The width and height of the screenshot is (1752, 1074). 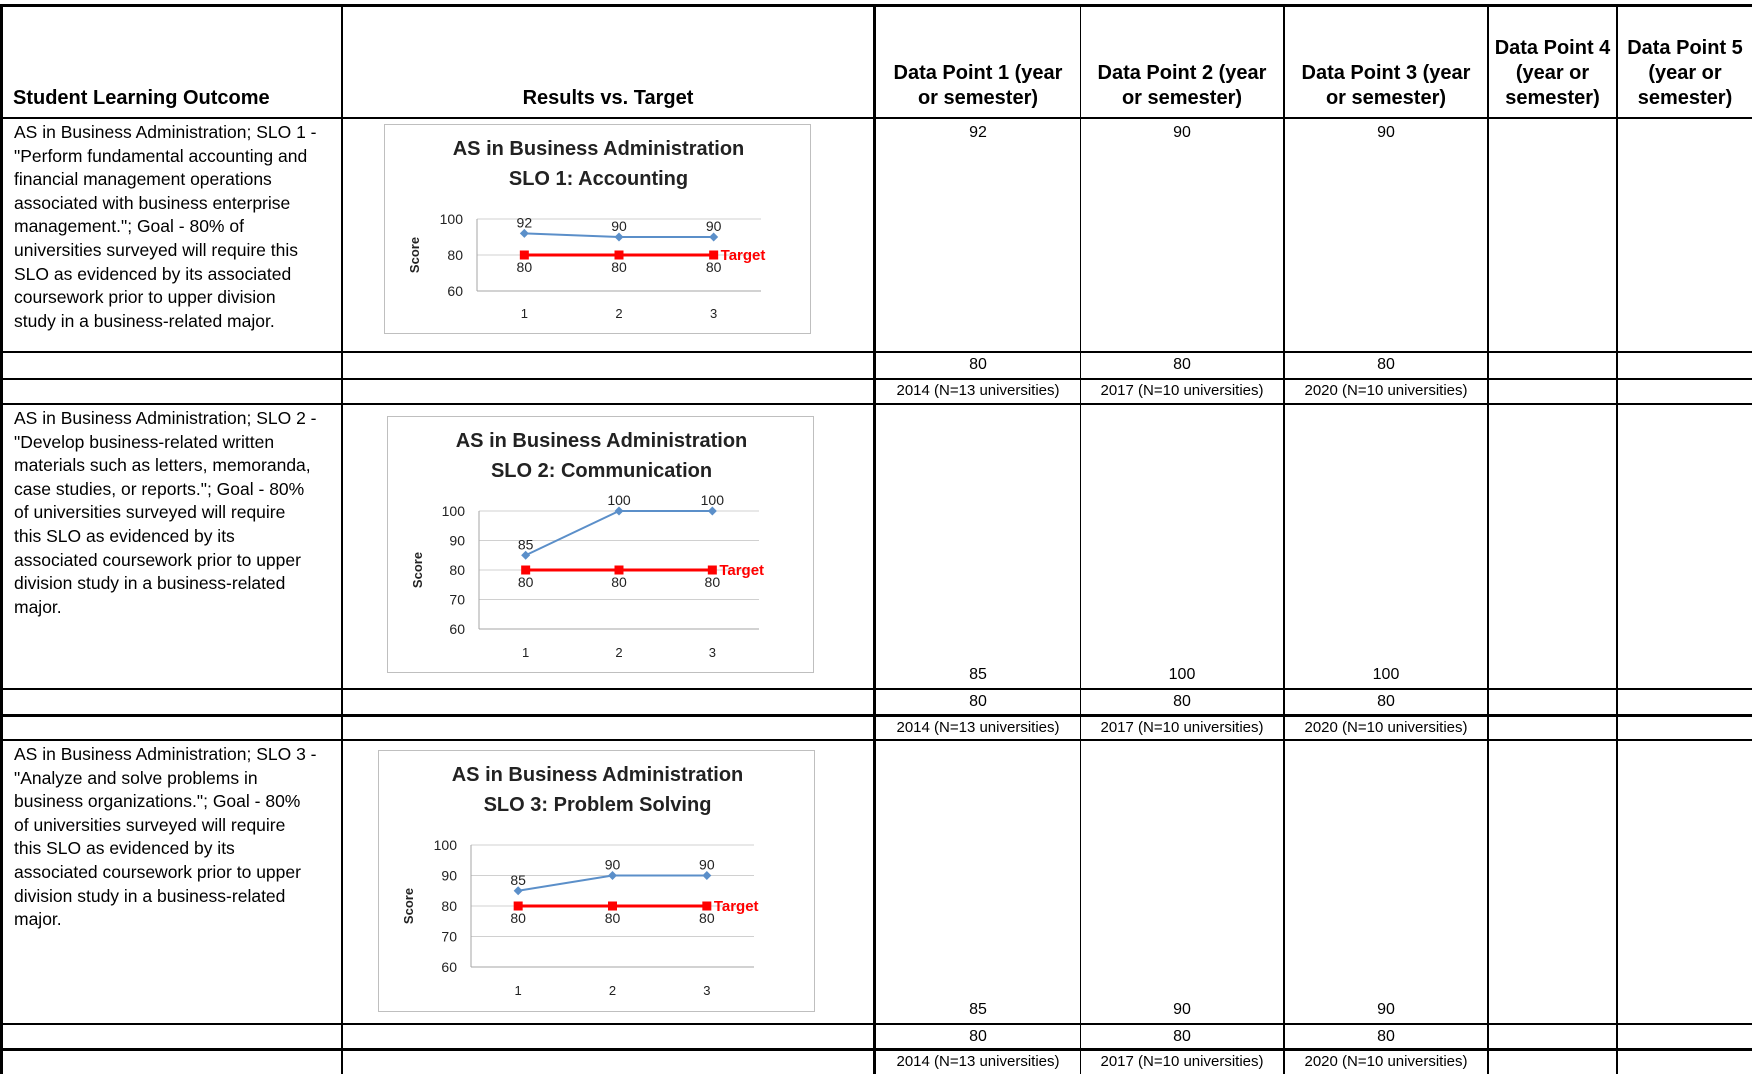 I want to click on outcome-line: associated with business enterprise, so click(x=152, y=202).